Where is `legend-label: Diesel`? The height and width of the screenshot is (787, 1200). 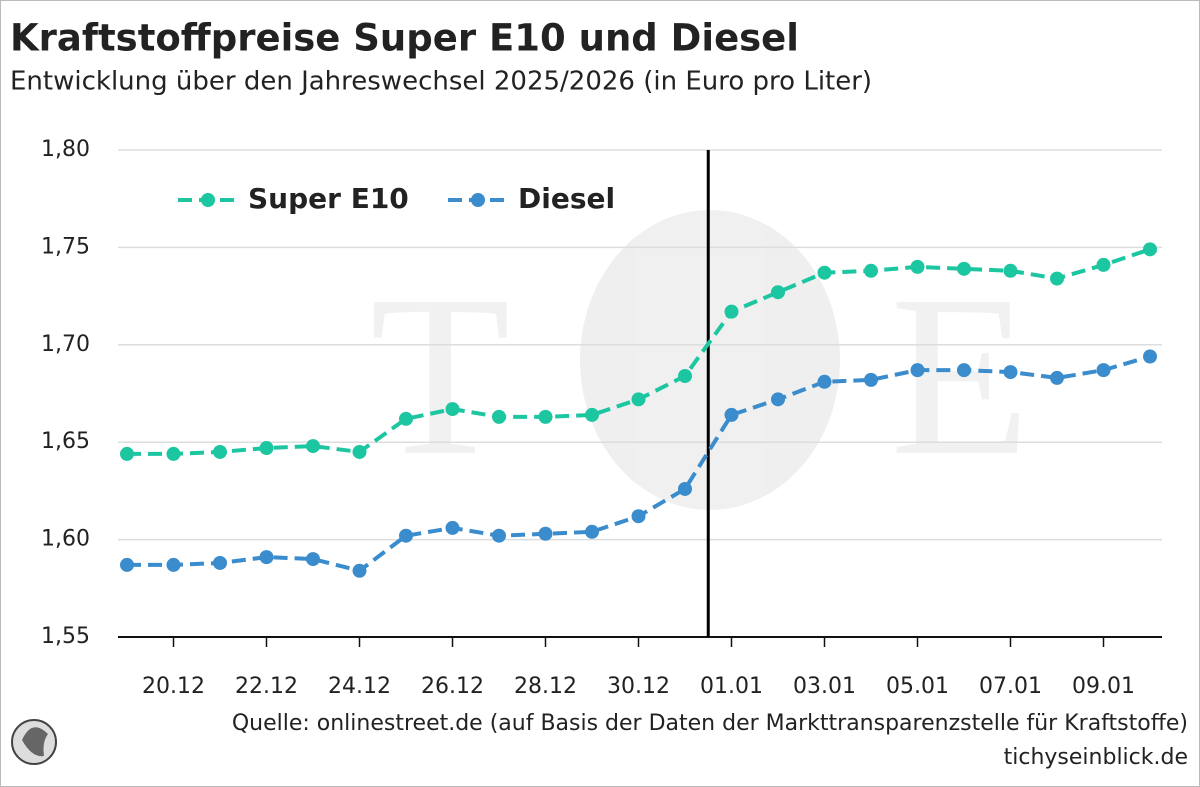 legend-label: Diesel is located at coordinates (566, 198).